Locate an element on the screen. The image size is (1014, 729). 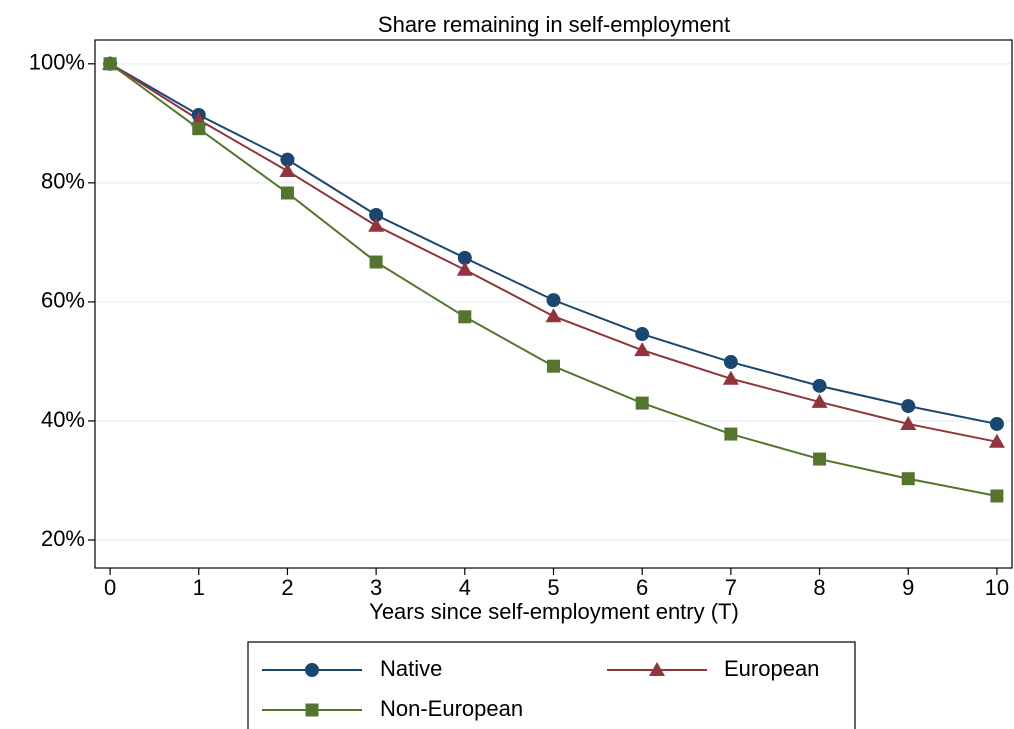
x-tick-label: 0 is located at coordinates (110, 587).